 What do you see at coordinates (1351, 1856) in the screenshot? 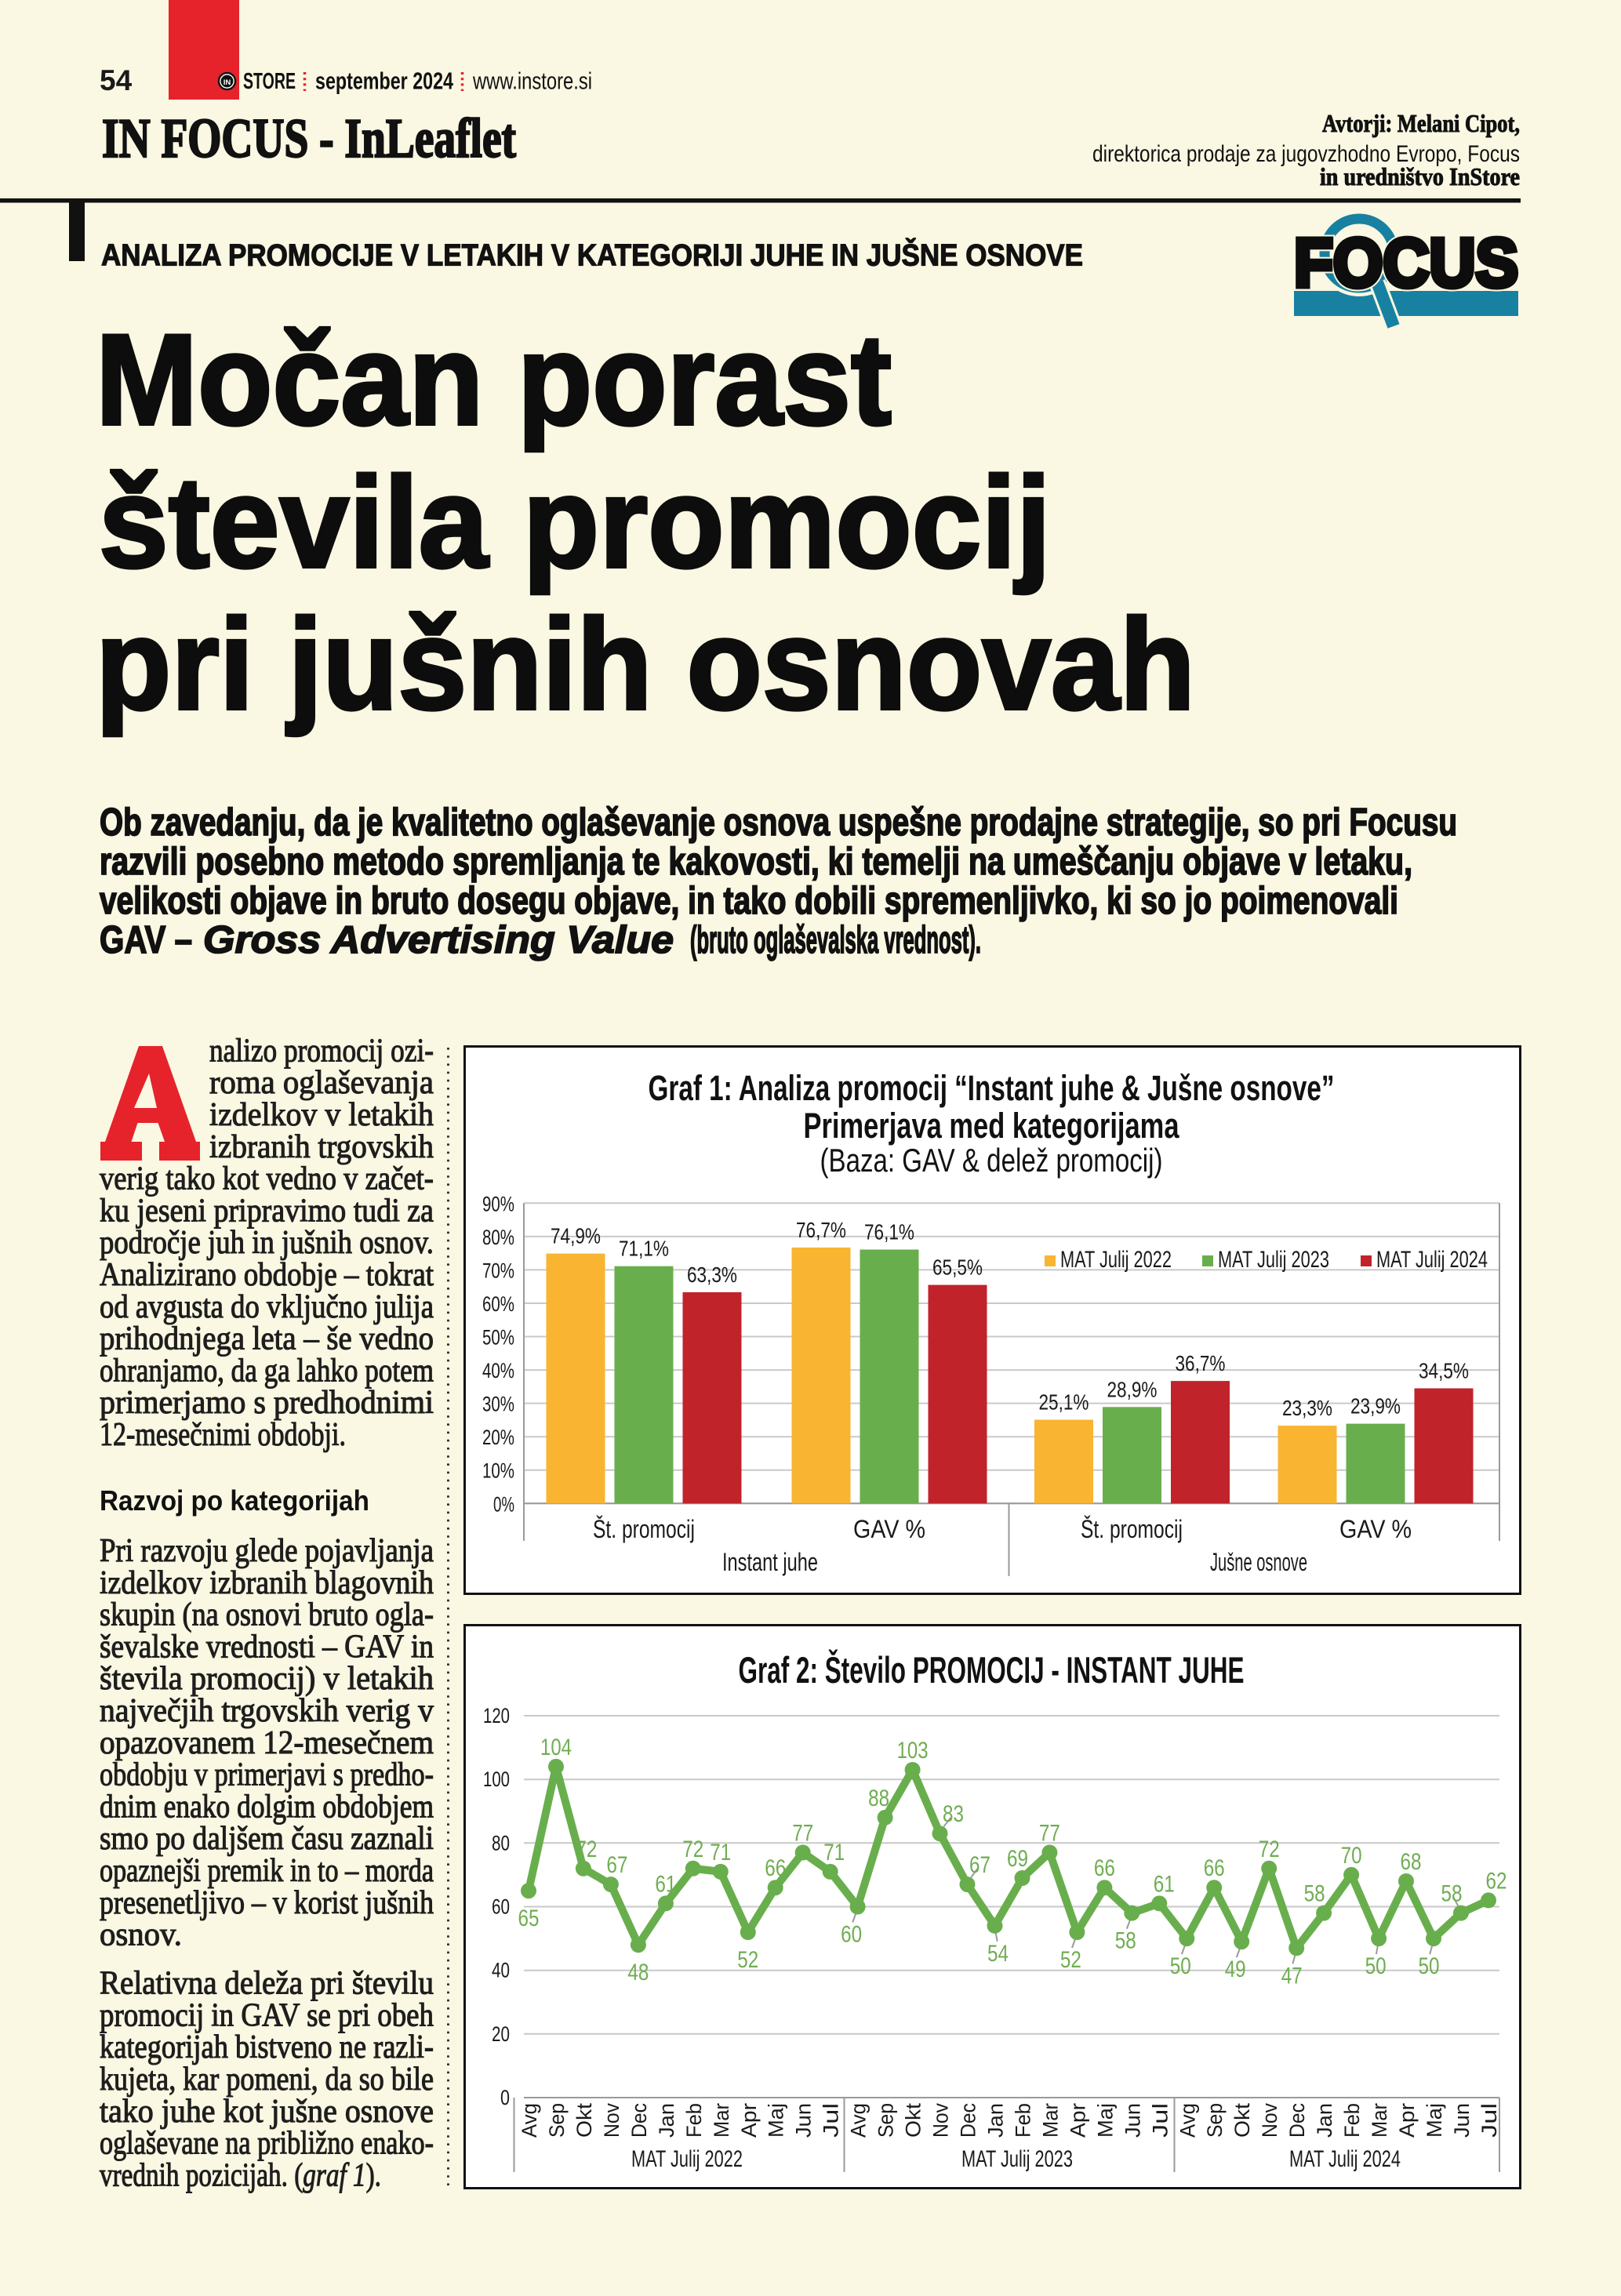
I see `svg-text: 70` at bounding box center [1351, 1856].